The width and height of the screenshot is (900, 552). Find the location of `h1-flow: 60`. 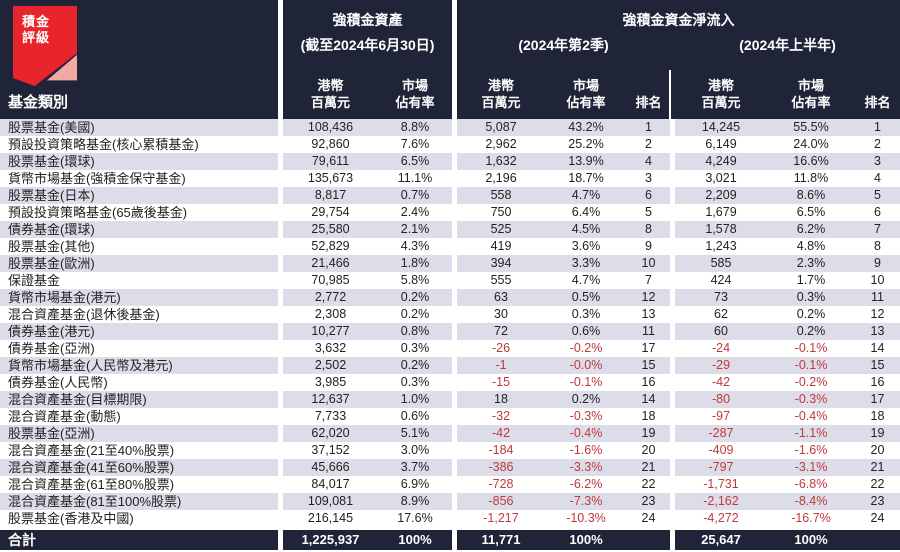

h1-flow: 60 is located at coordinates (721, 331).